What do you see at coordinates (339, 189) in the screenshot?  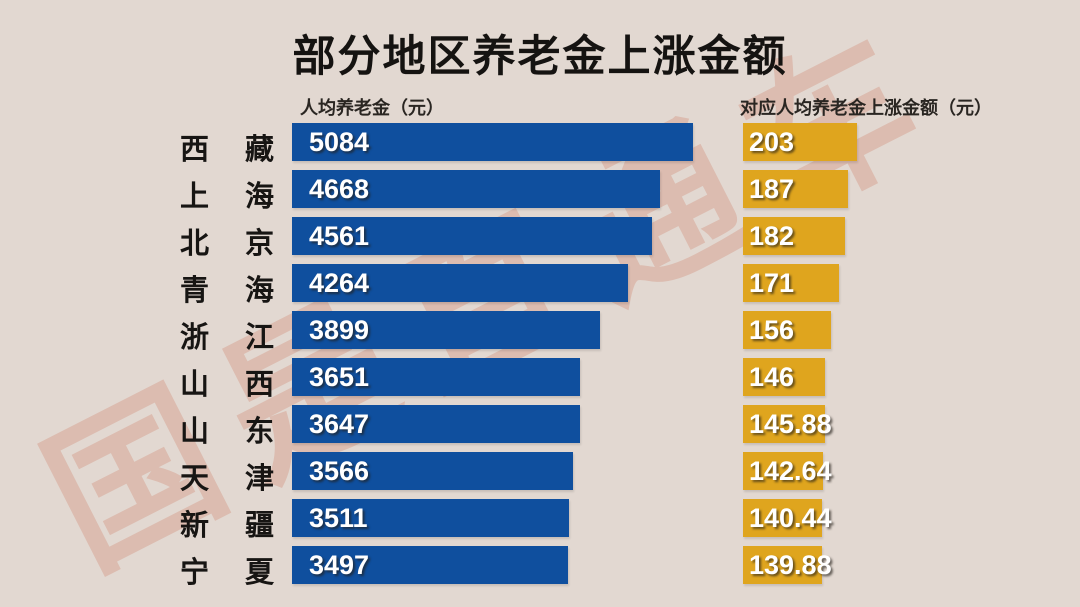 I see `pension-value: 4668` at bounding box center [339, 189].